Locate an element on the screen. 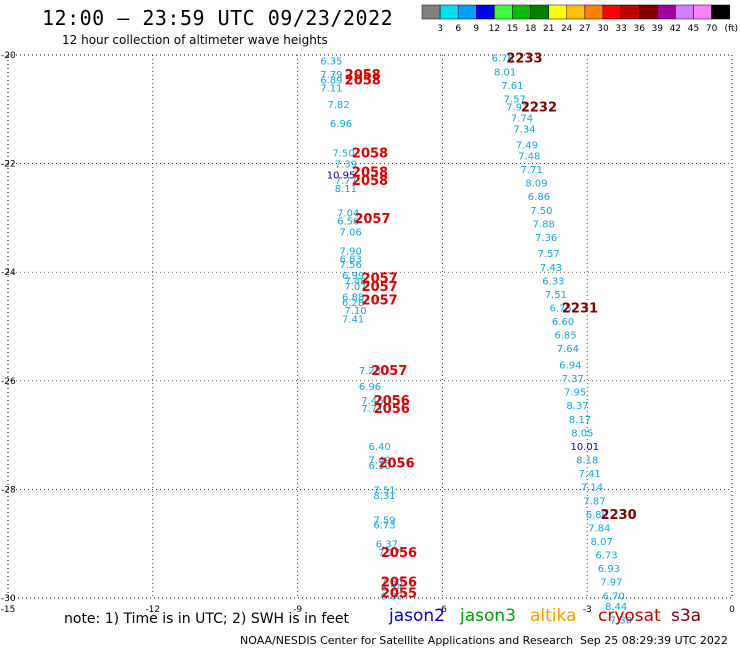 The image size is (740, 650). wave-height-label: 7.97 is located at coordinates (611, 583).